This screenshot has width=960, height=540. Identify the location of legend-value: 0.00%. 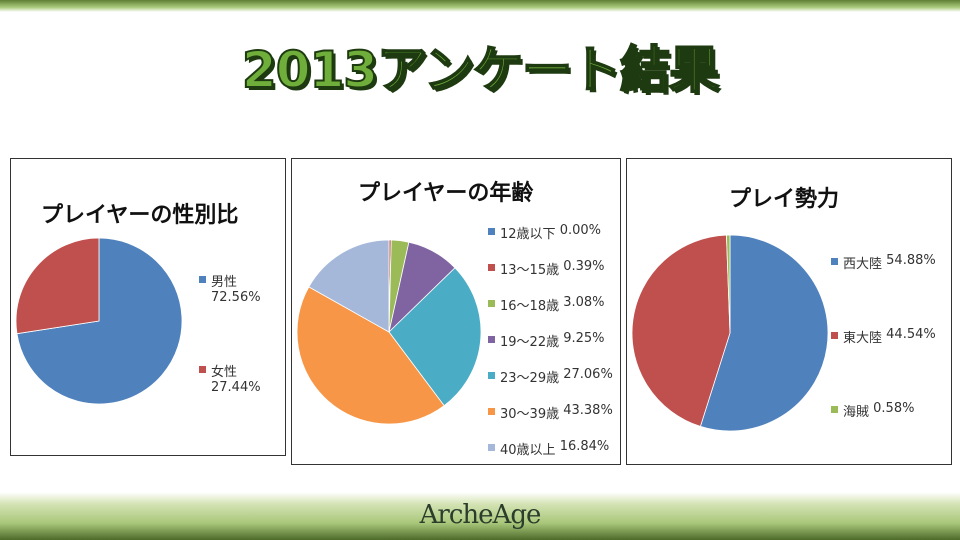
(580, 230).